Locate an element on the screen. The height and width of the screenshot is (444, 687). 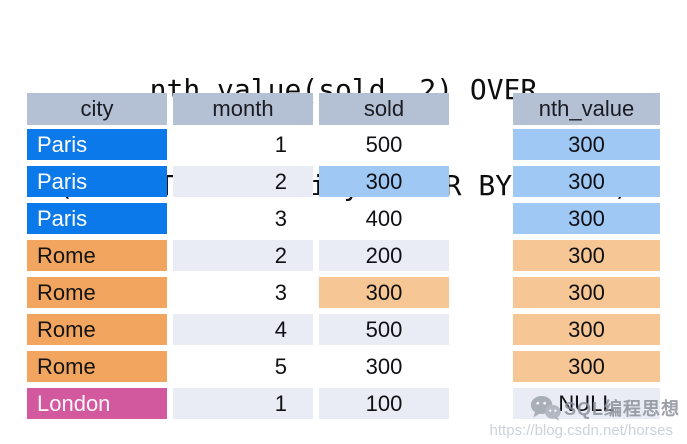
cell-sold: 400 is located at coordinates (384, 218).